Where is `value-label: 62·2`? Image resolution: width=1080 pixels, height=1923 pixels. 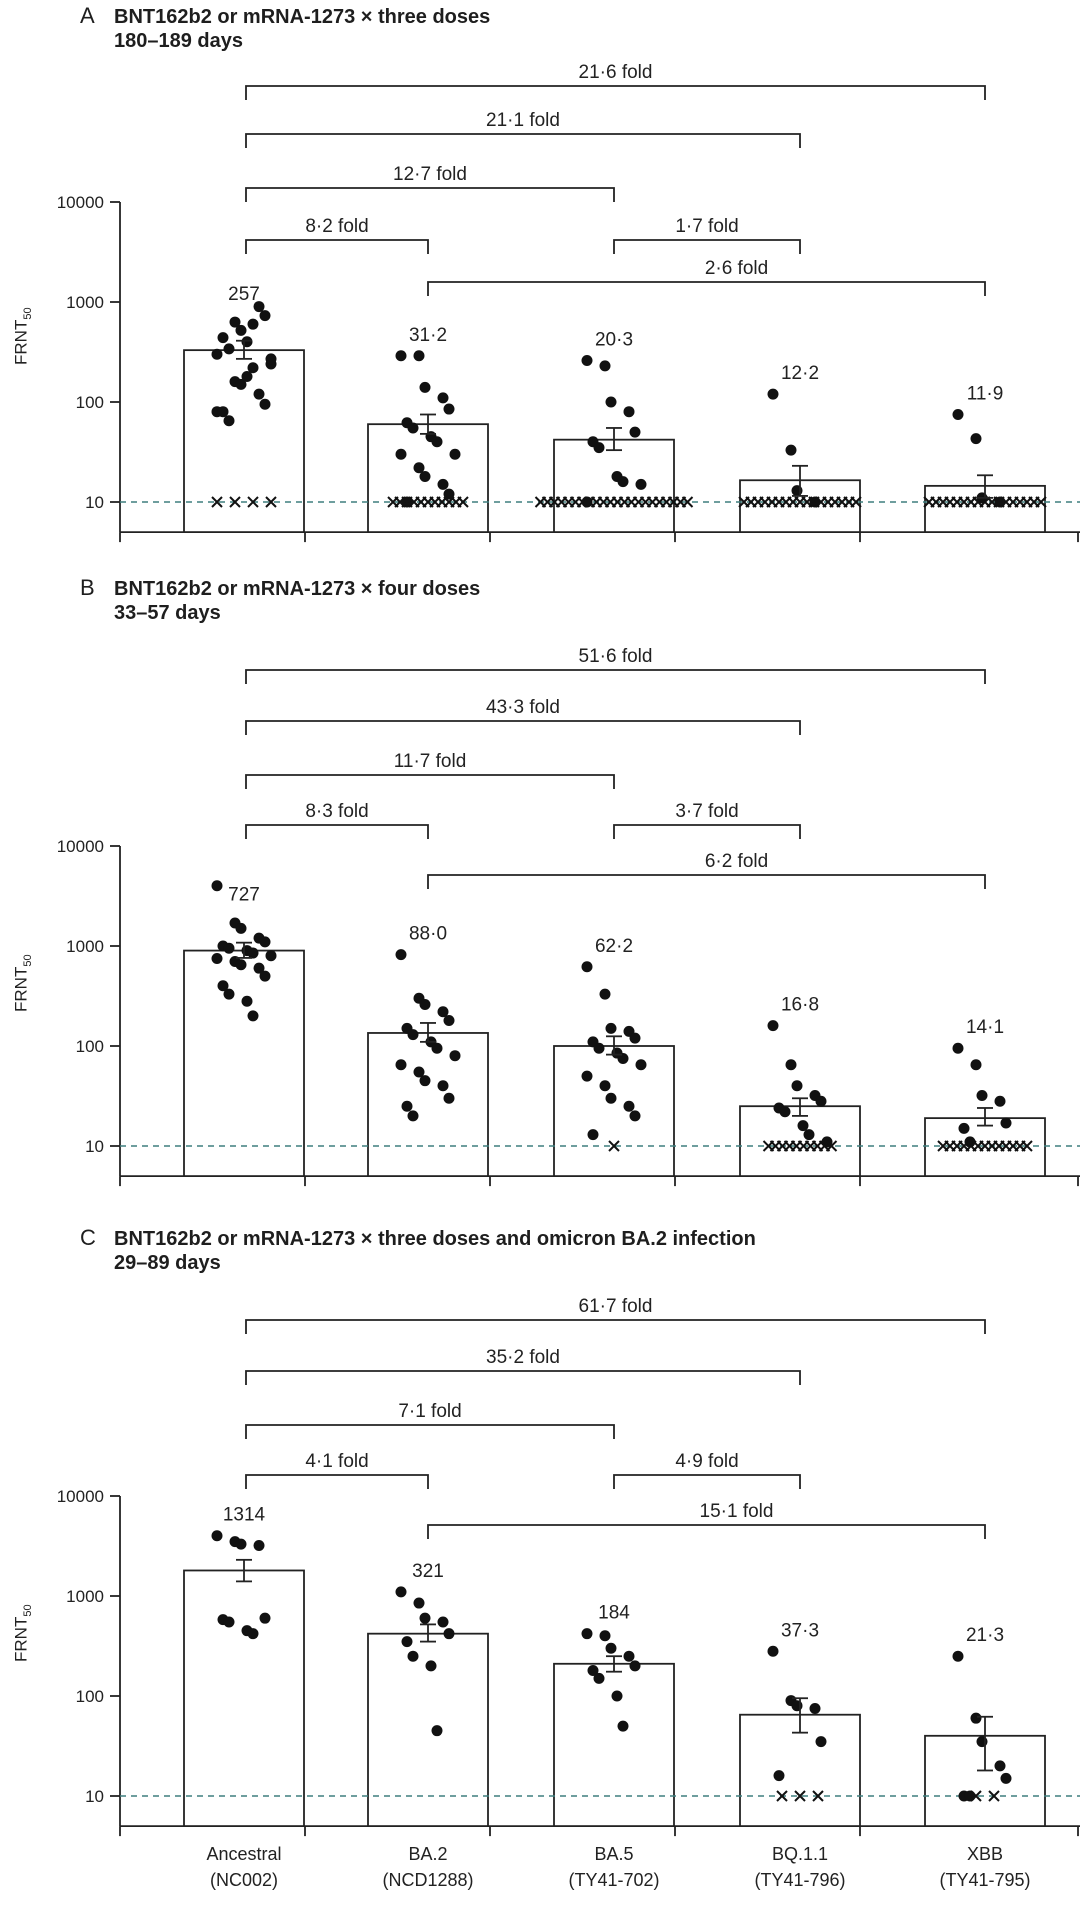 value-label: 62·2 is located at coordinates (614, 946).